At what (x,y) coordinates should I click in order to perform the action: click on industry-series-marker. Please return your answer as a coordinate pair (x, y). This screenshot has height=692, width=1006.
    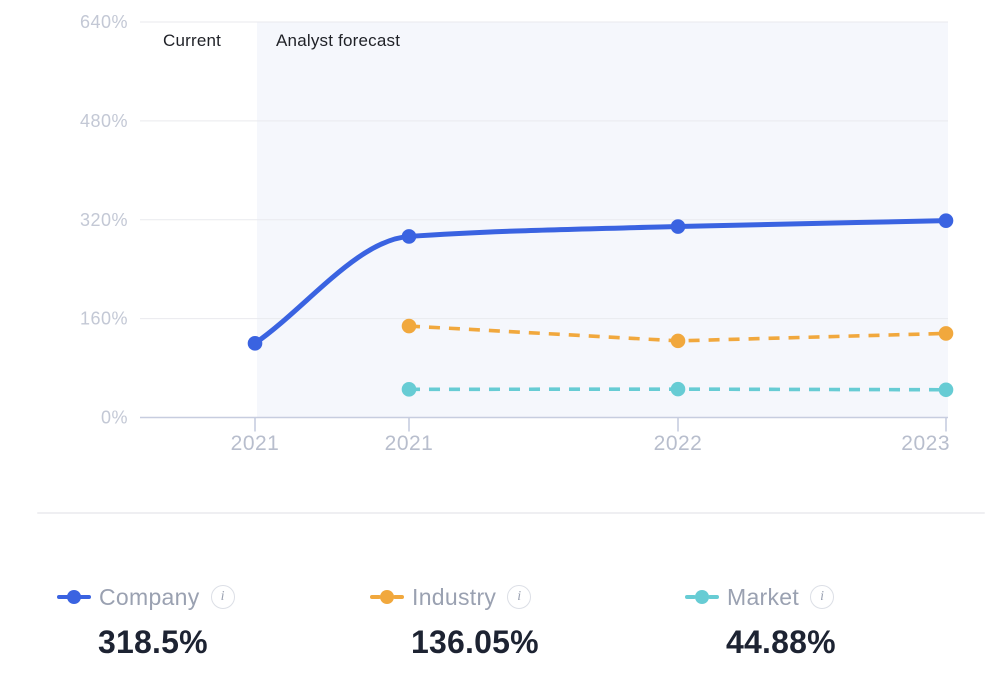
    Looking at the image, I should click on (387, 597).